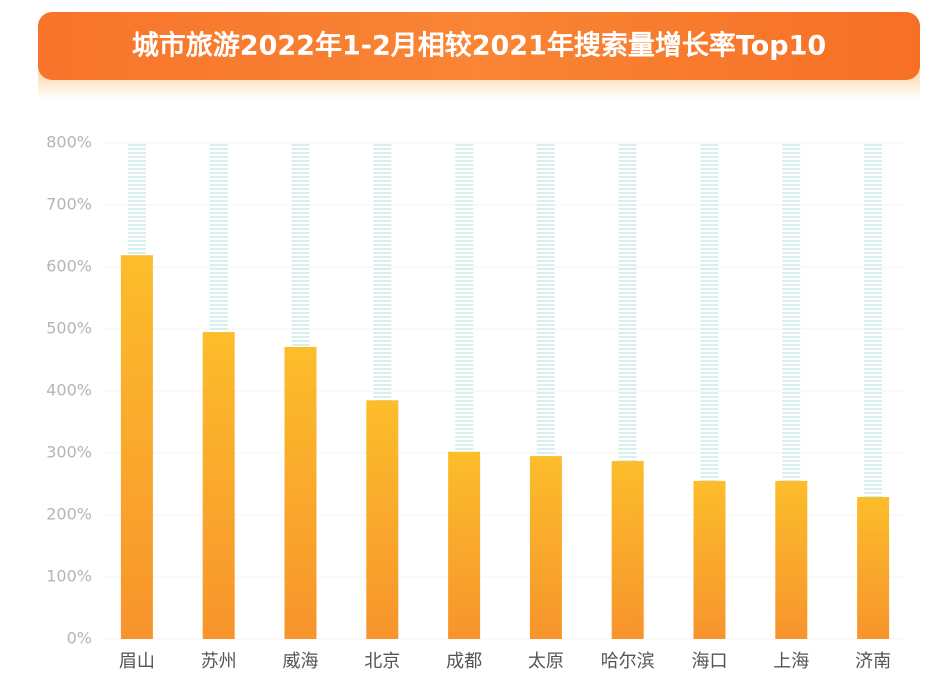 The height and width of the screenshot is (697, 951). I want to click on y-tick-label: 400%, so click(69, 390).